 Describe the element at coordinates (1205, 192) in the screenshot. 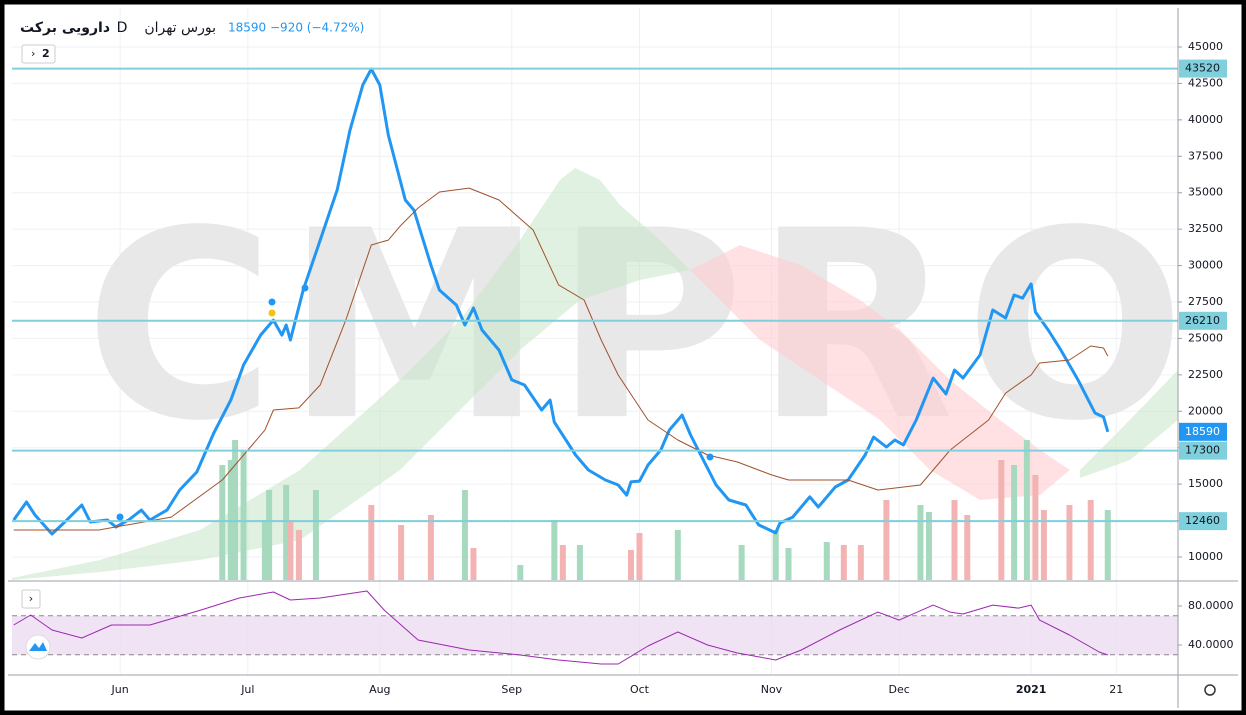

I see `y-tick-label: 35000` at that location.